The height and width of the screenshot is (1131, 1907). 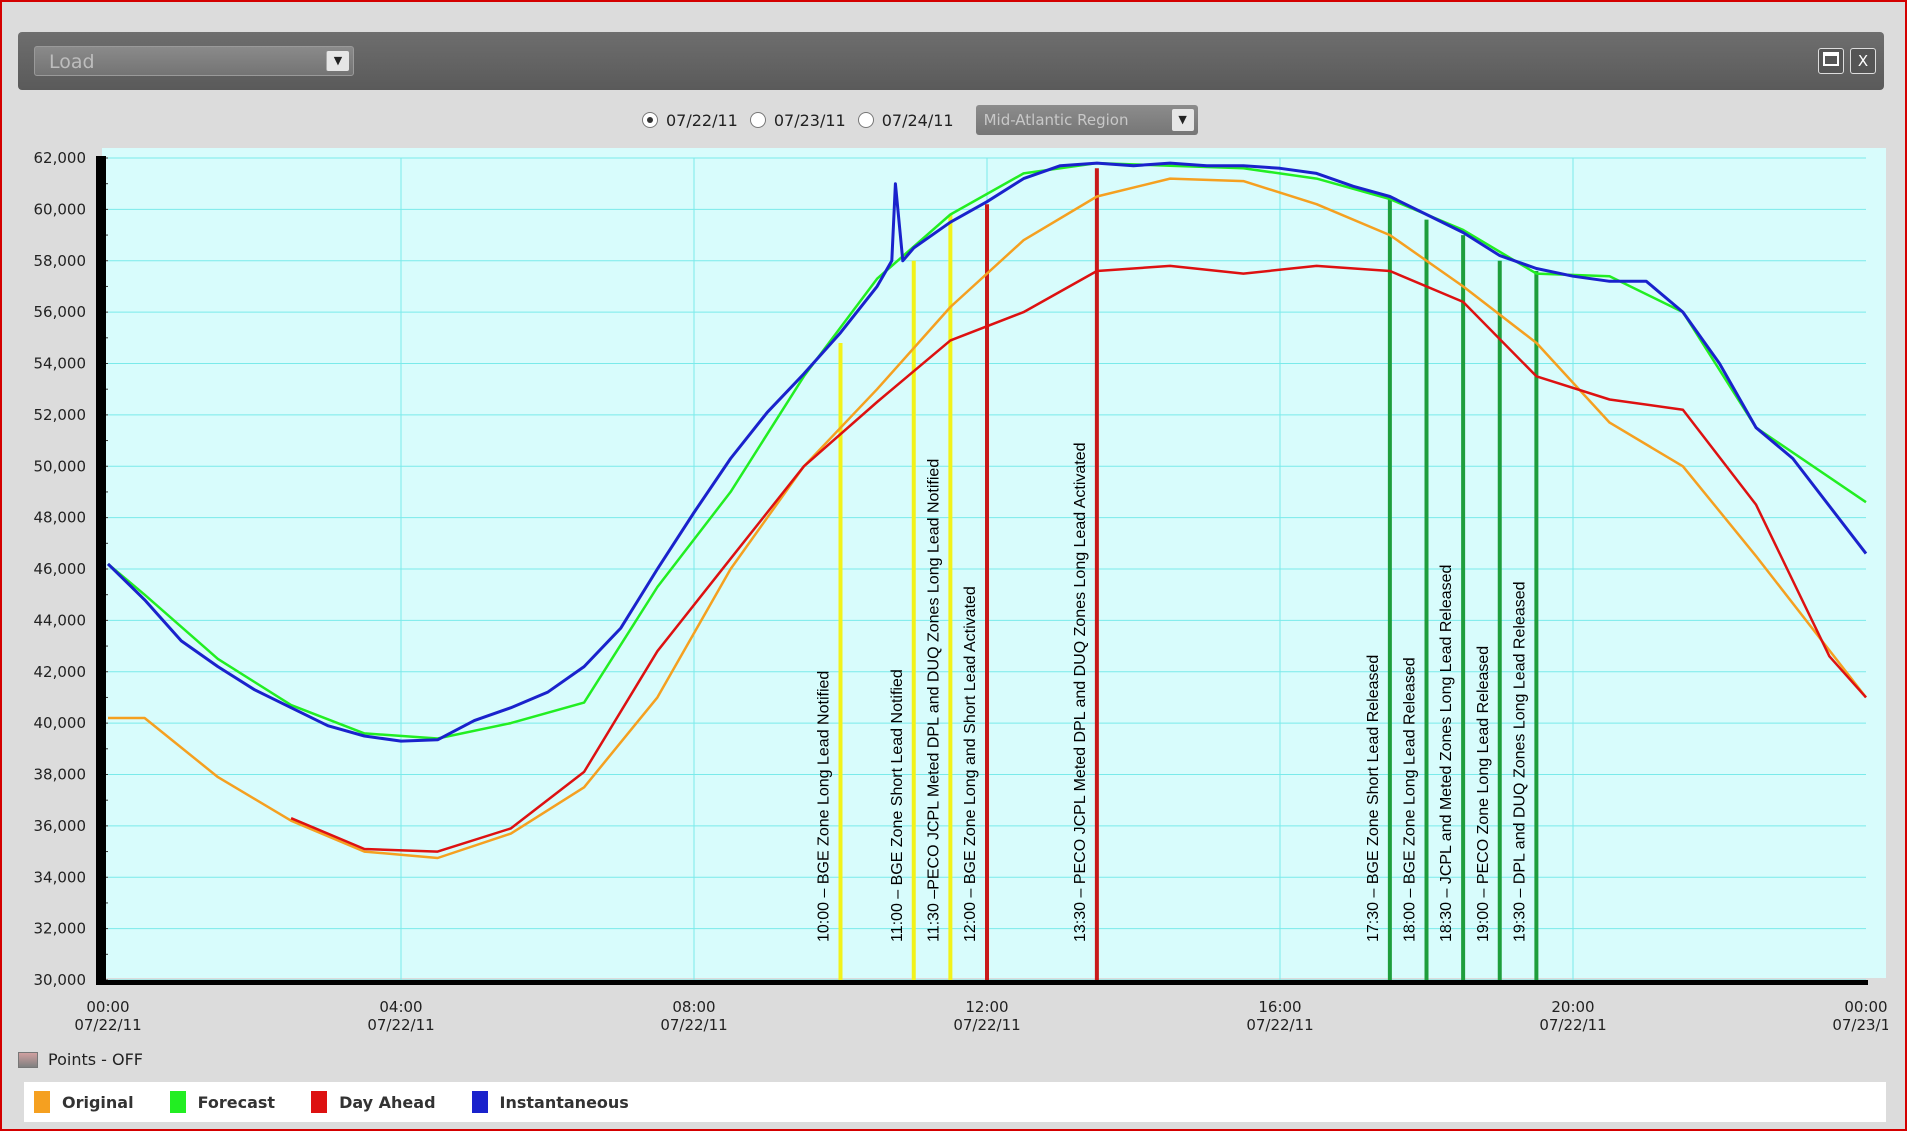 What do you see at coordinates (60, 775) in the screenshot?
I see `y-tick-label: 38,000` at bounding box center [60, 775].